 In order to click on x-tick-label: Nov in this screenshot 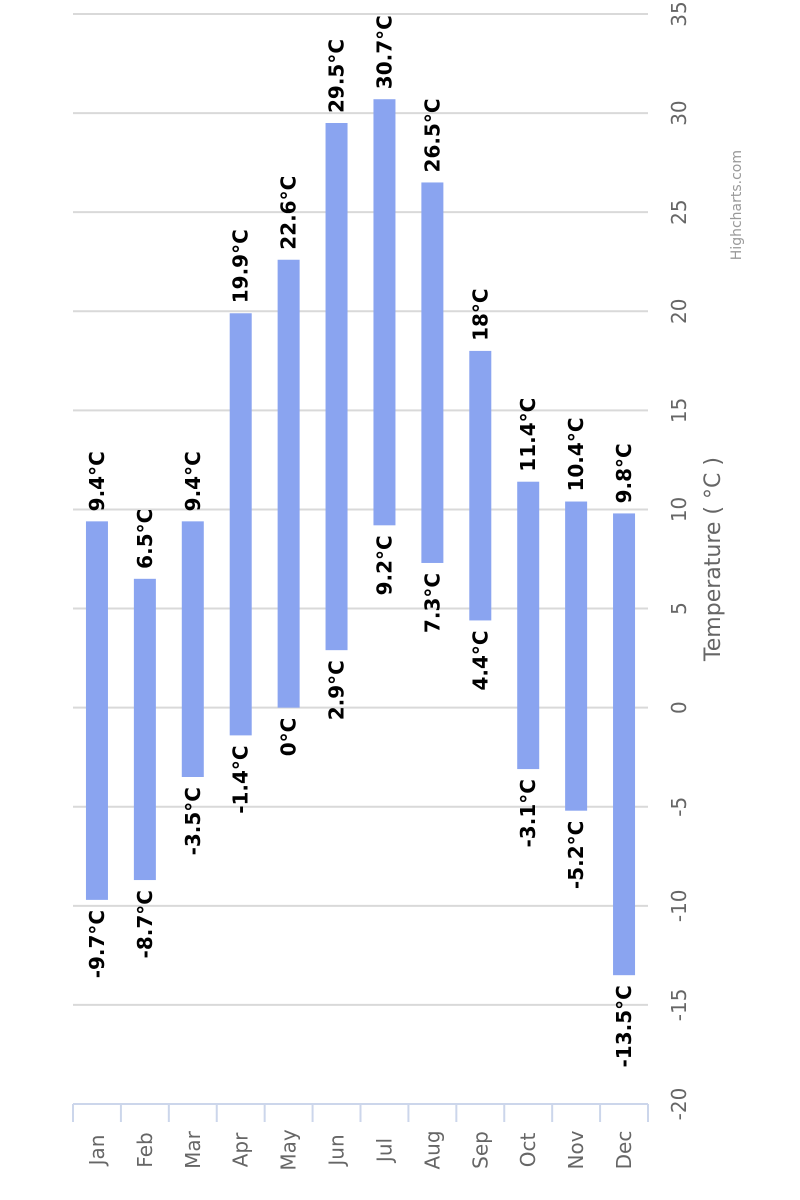, I will do `click(576, 1149)`.